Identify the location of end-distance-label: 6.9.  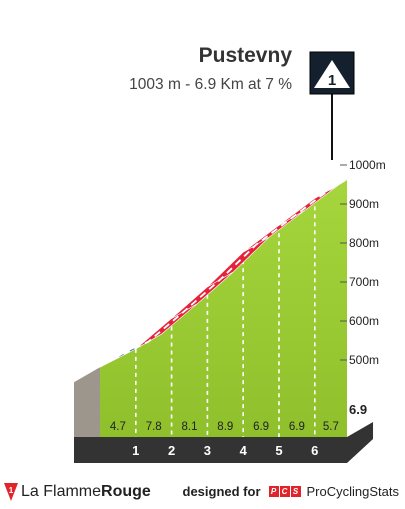
(358, 409).